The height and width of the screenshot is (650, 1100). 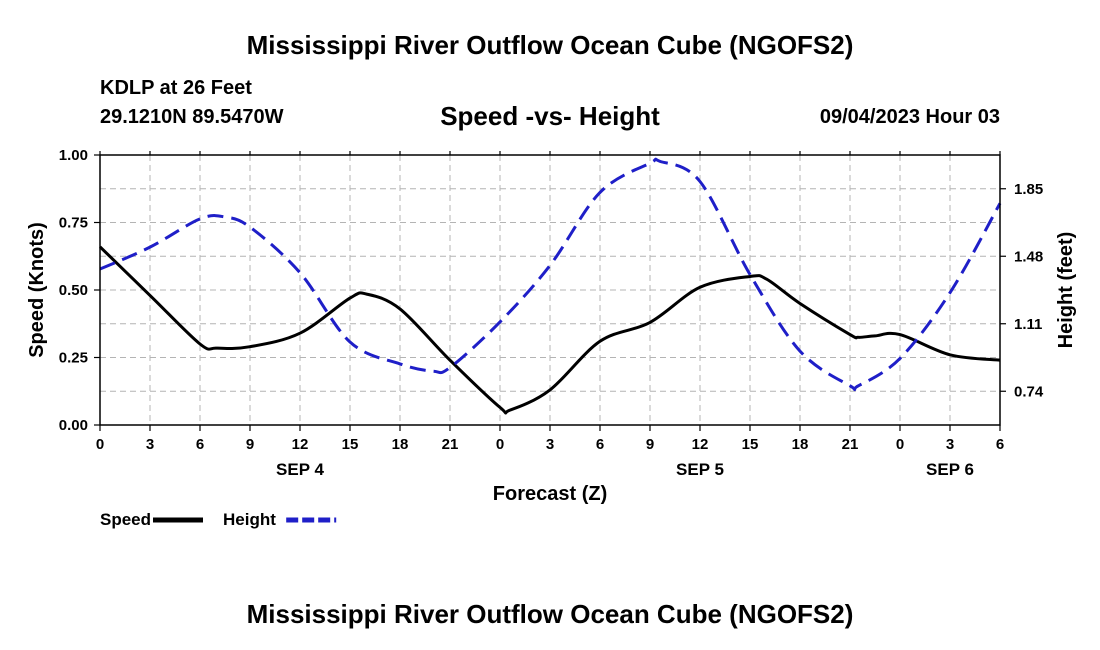 What do you see at coordinates (73, 223) in the screenshot?
I see `y-tick-label: 0.75` at bounding box center [73, 223].